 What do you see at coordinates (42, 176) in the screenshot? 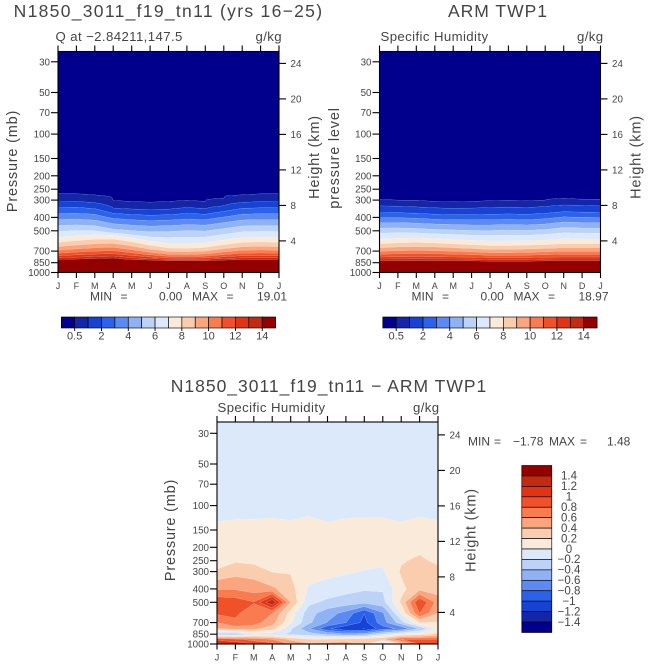
I see `svg-text: 200` at bounding box center [42, 176].